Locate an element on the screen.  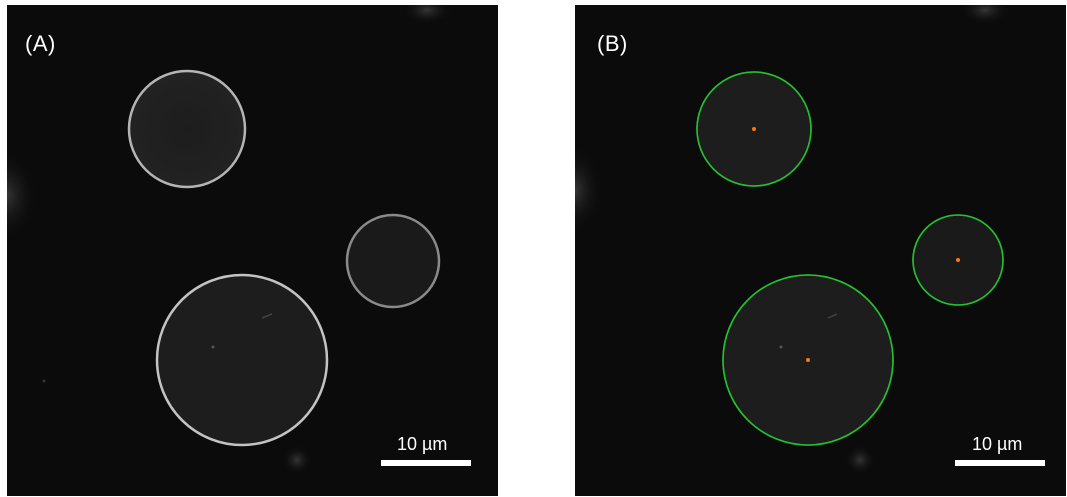
fit-circle-right is located at coordinates (958, 260).